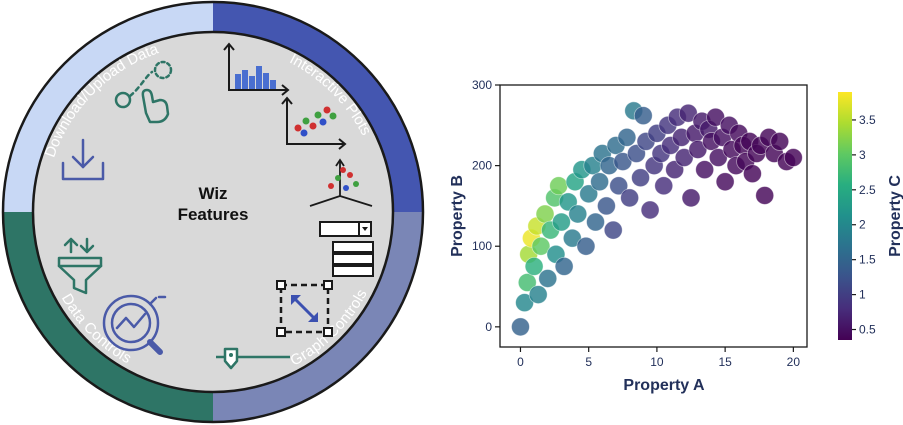  I want to click on bar-chart-icon, so click(256, 69).